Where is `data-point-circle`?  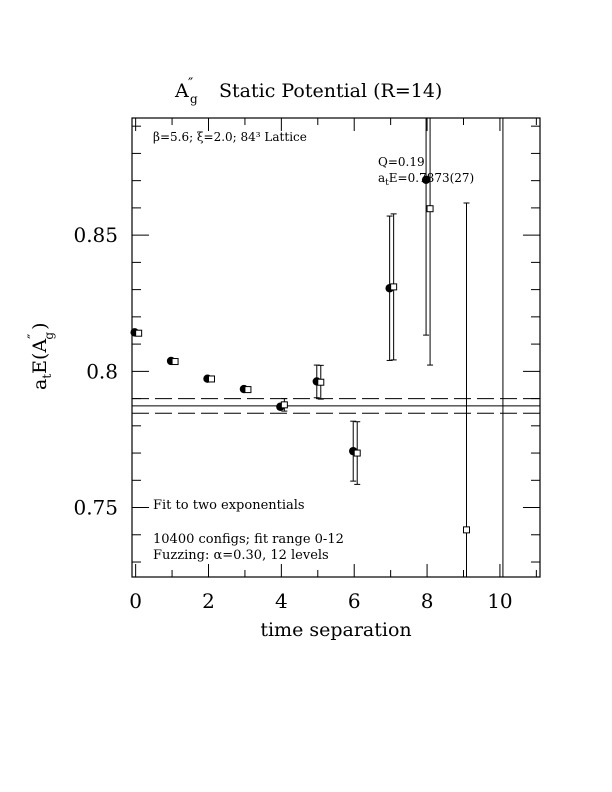
data-point-circle is located at coordinates (426, 180).